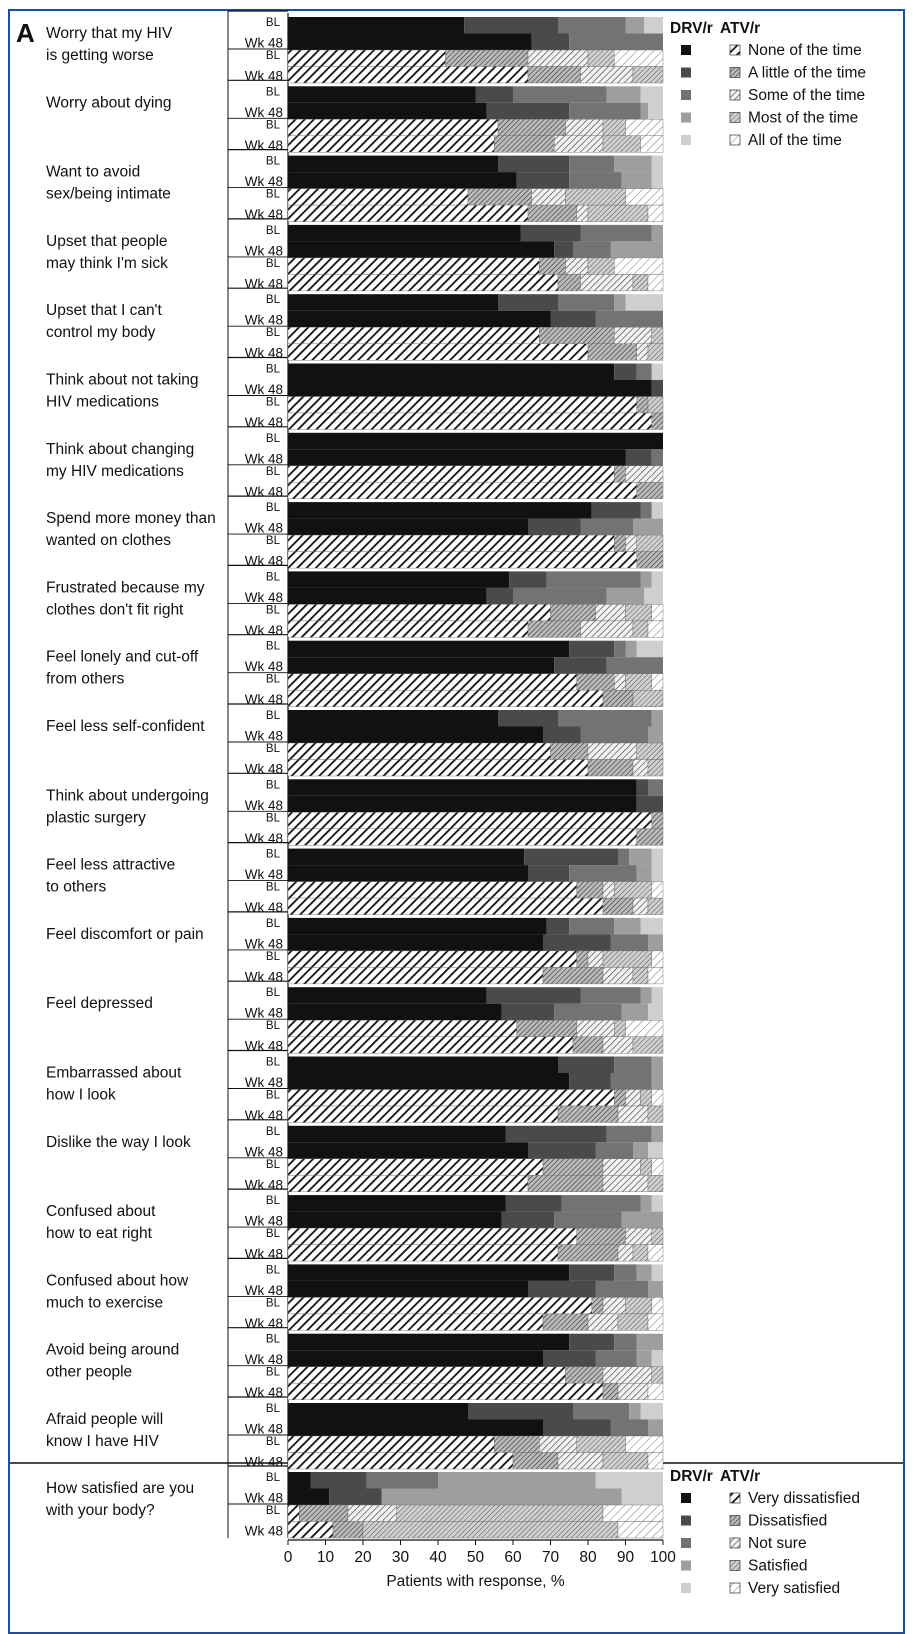  I want to click on legend-entry: Very satisfied, so click(794, 1588).